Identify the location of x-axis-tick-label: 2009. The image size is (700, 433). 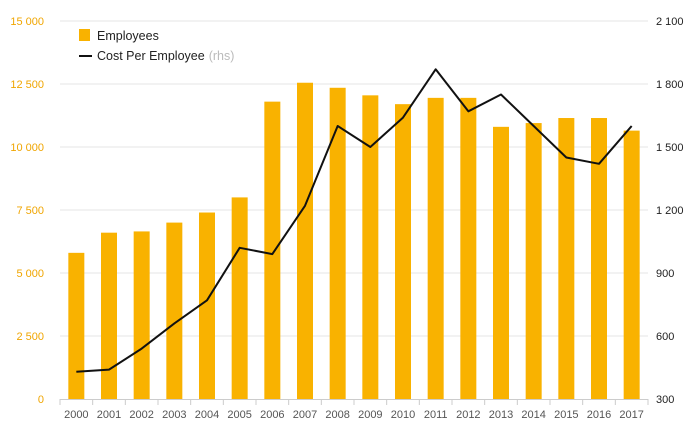
(370, 415).